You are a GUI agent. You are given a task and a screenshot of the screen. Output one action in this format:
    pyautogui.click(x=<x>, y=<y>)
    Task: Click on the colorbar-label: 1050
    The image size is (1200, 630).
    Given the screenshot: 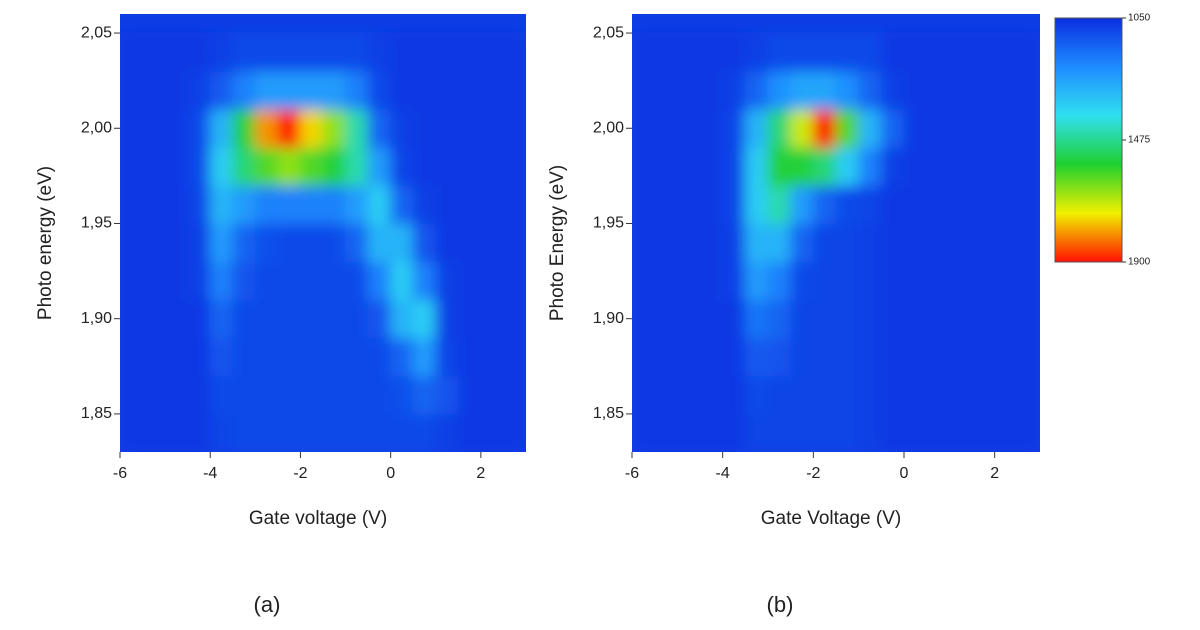 What is the action you would take?
    pyautogui.click(x=1139, y=18)
    